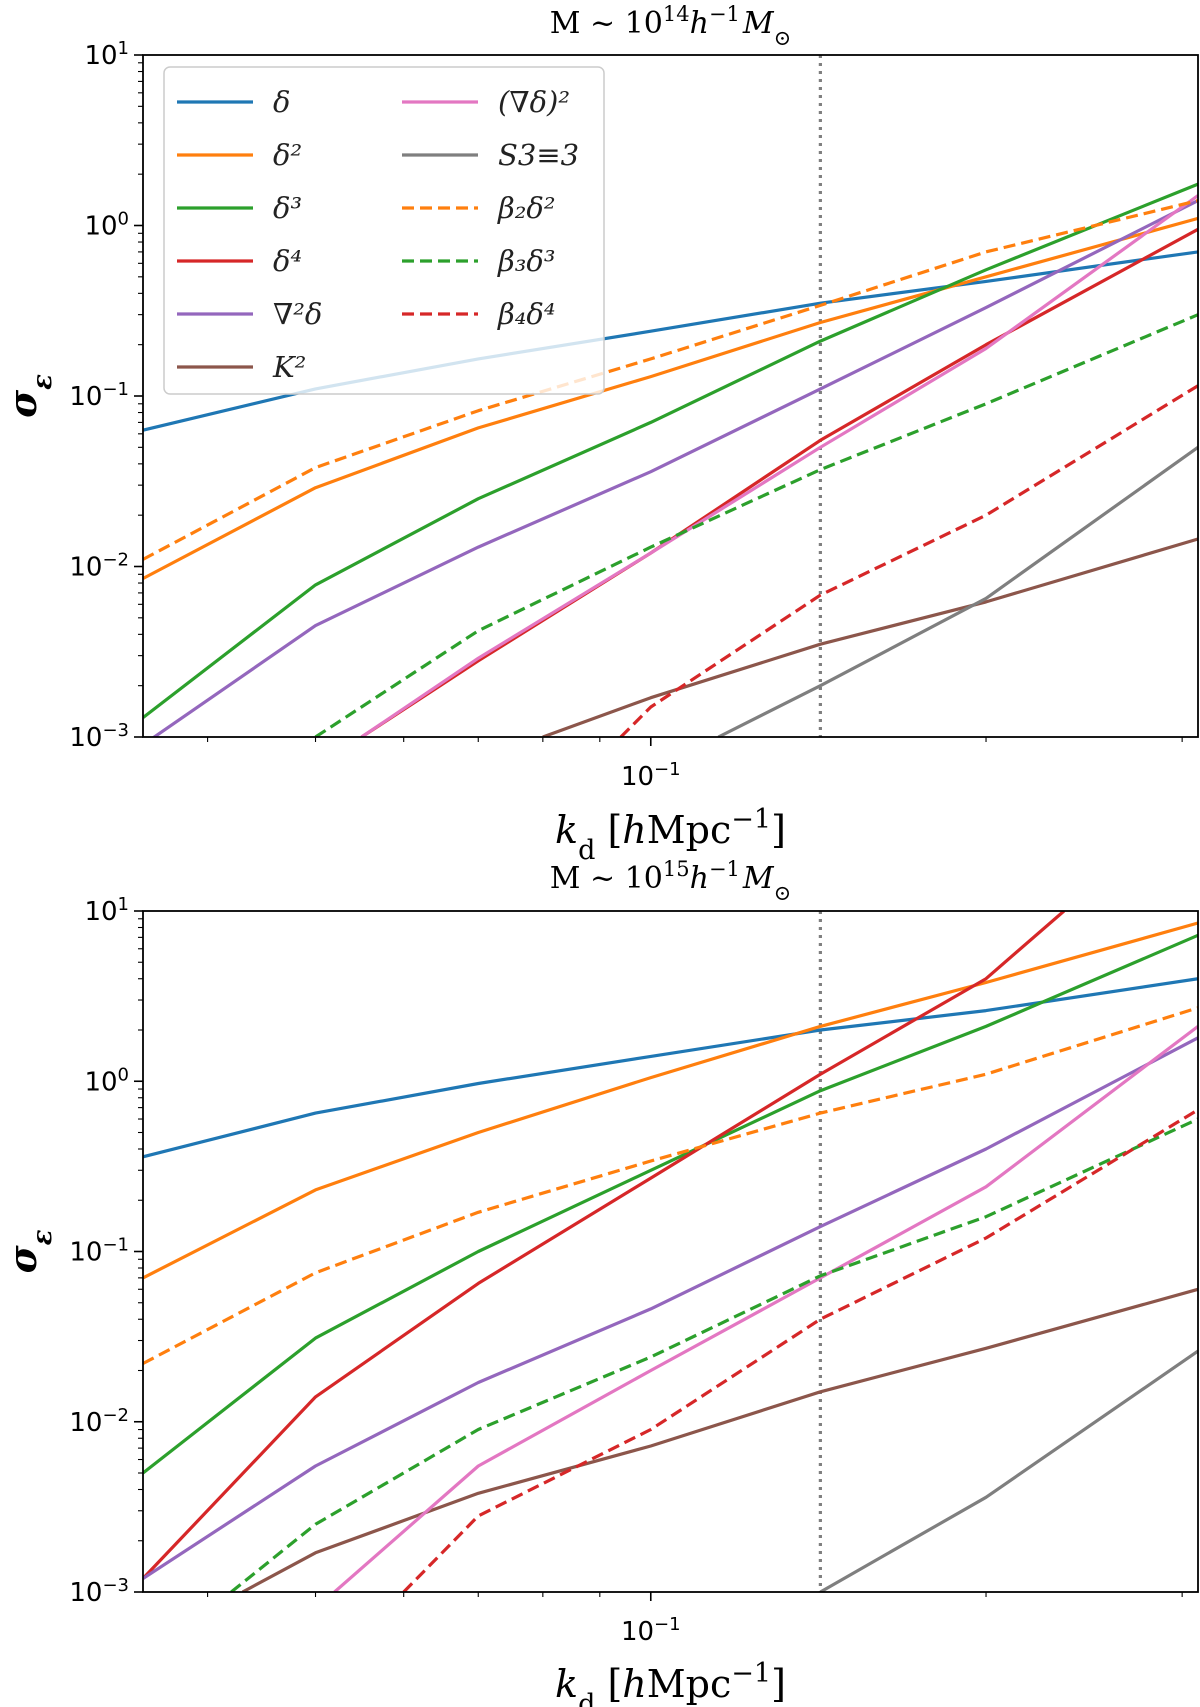 Image resolution: width=1200 pixels, height=1707 pixels. Describe the element at coordinates (534, 102) in the screenshot. I see `legend-label-6: (∇δ)²` at that location.